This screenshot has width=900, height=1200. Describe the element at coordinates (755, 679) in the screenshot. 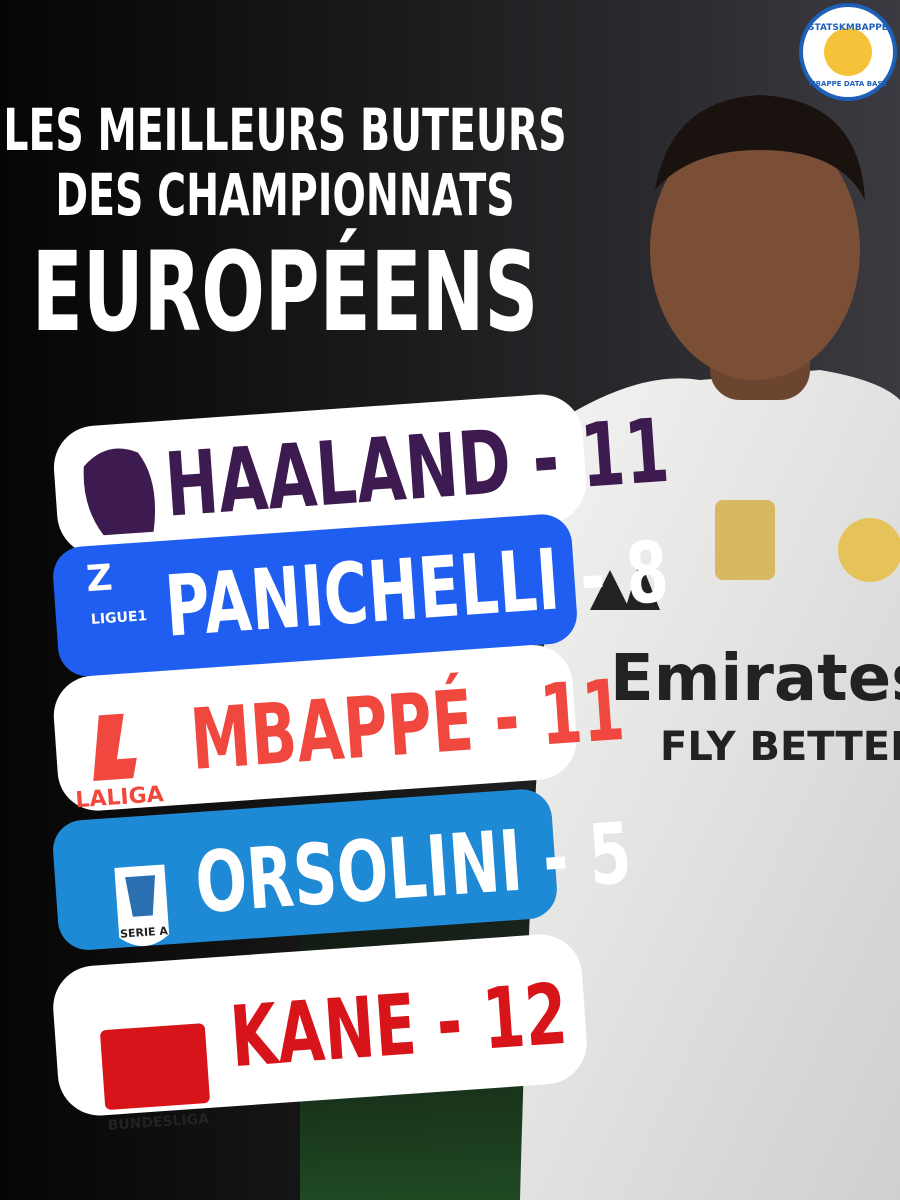

I see `sponsor: Emirates` at that location.